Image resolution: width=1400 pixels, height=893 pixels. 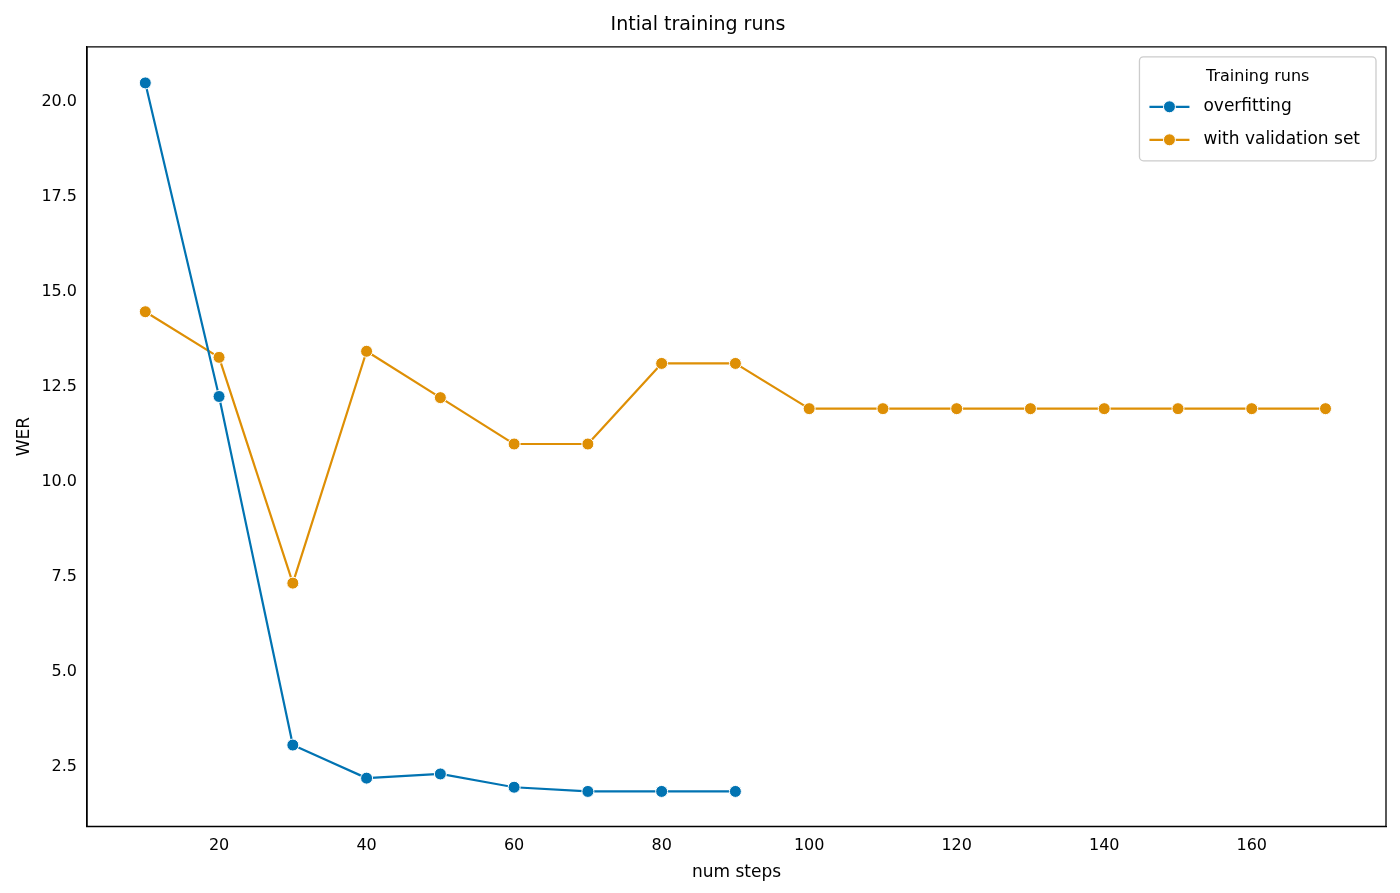 I want to click on chart-title: Intial training runs, so click(x=698, y=23).